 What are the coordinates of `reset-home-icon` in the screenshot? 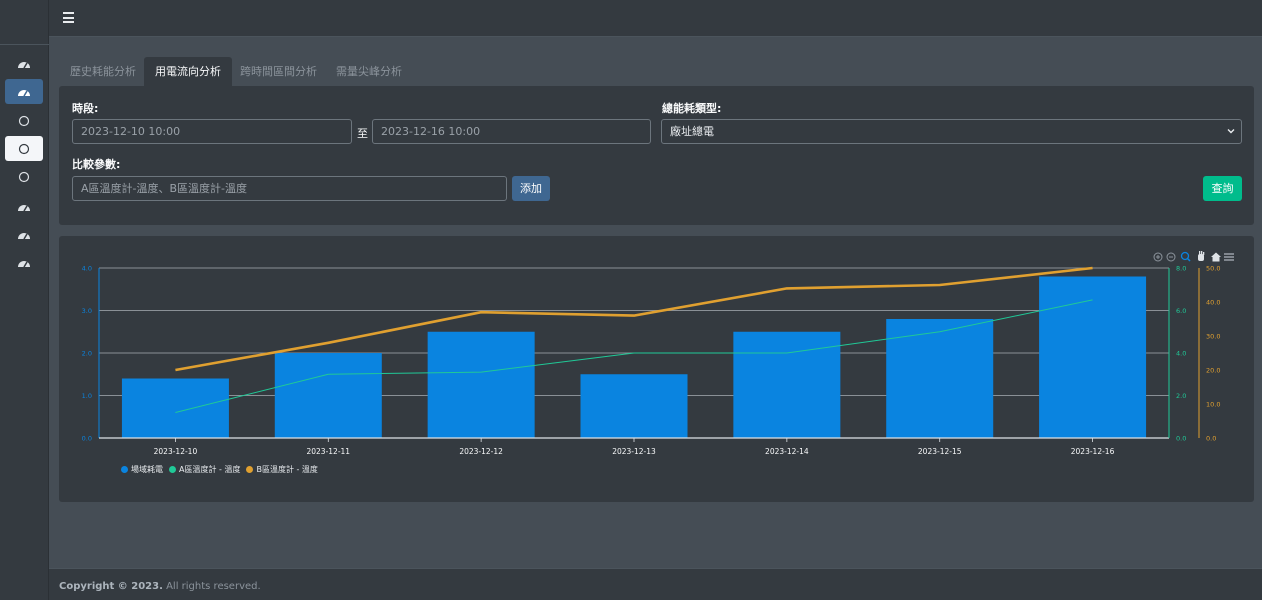 It's located at (1216, 257).